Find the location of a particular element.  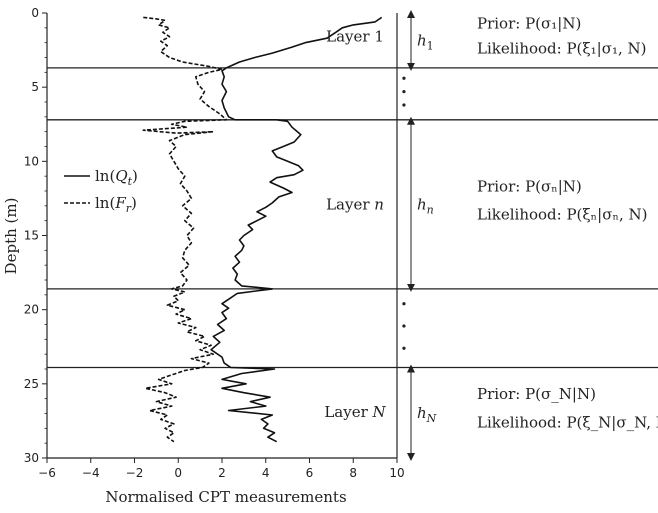

x-tick-label-8: 10 is located at coordinates (396, 473).